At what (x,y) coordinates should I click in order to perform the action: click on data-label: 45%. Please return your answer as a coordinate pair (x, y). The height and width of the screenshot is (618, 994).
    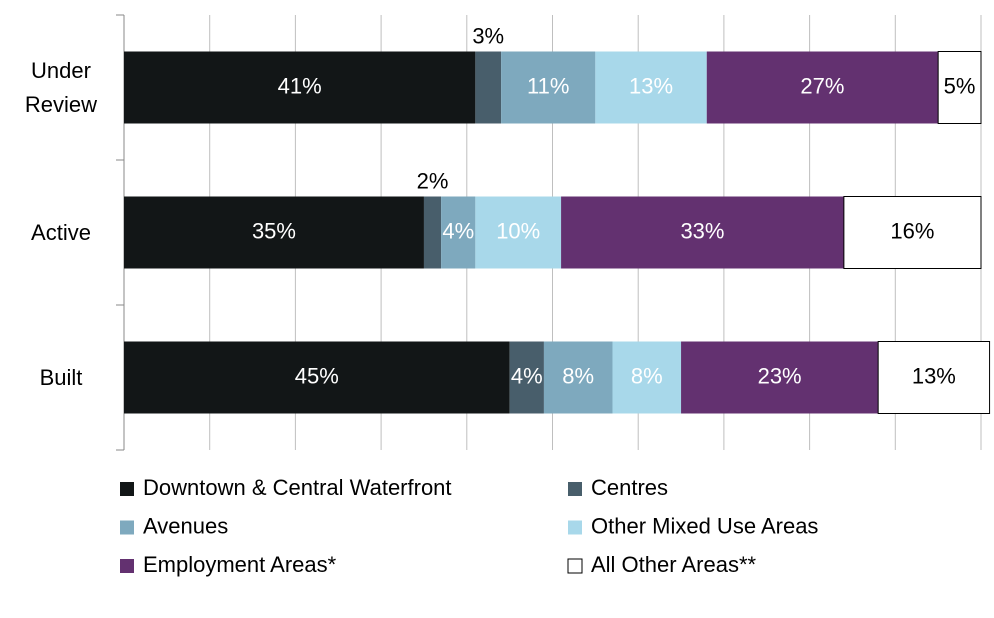
    Looking at the image, I should click on (317, 375).